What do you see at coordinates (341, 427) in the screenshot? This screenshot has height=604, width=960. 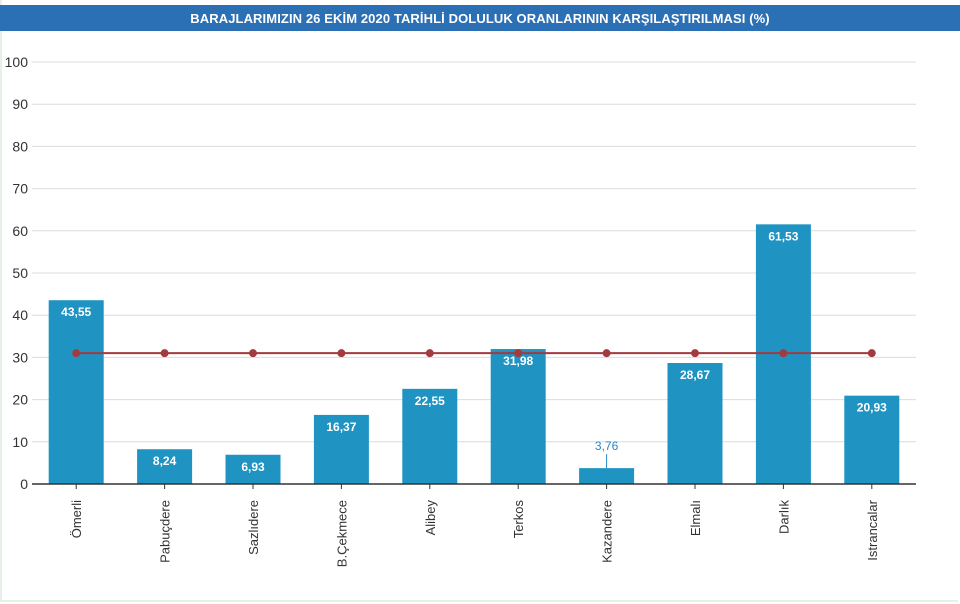 I see `data-label: 16,37` at bounding box center [341, 427].